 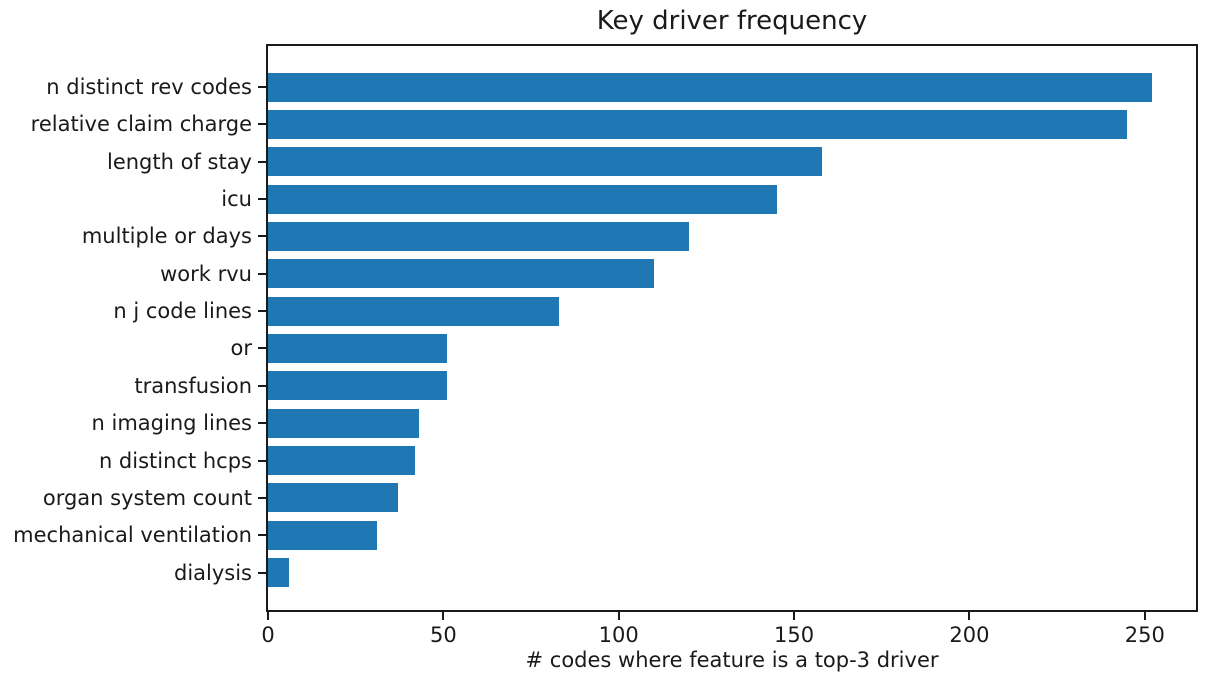 I want to click on y-tick-label: organ system count, so click(x=147, y=497).